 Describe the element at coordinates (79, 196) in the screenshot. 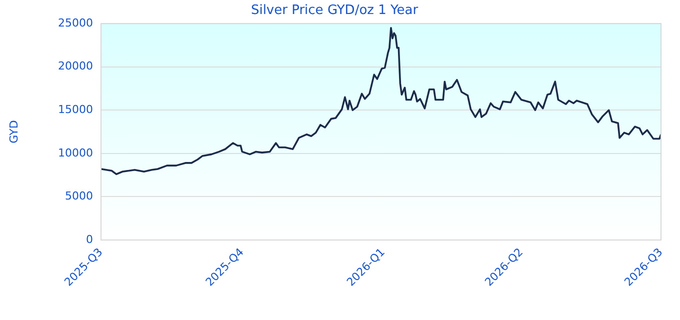

I see `y-tick-label: 5000` at that location.